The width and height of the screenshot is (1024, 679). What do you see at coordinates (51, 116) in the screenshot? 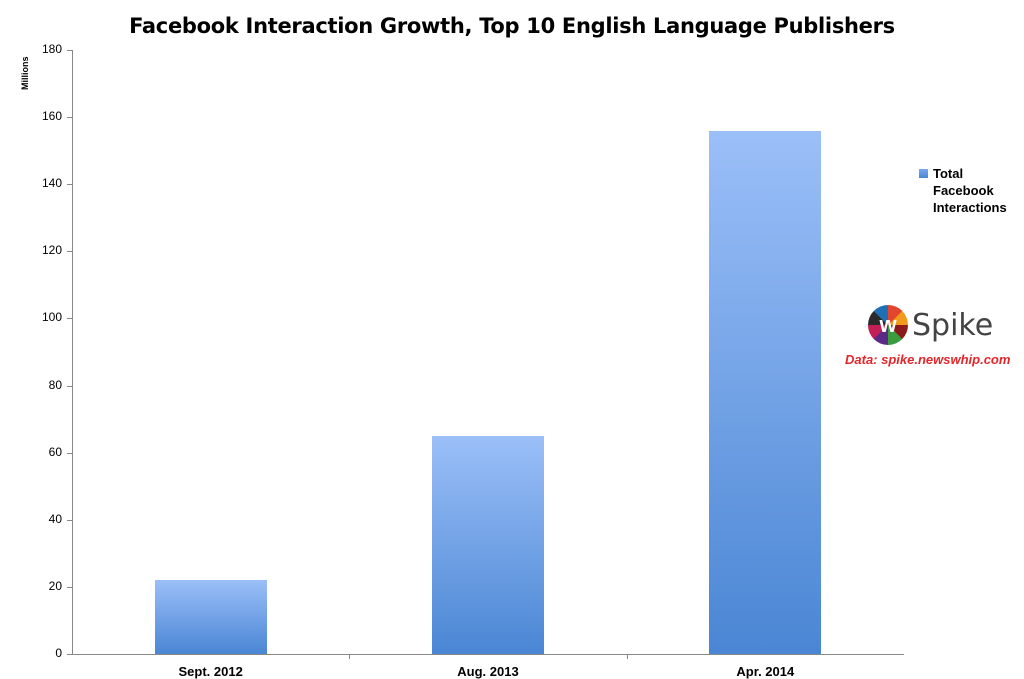
I see `y-tick-label: 160` at bounding box center [51, 116].